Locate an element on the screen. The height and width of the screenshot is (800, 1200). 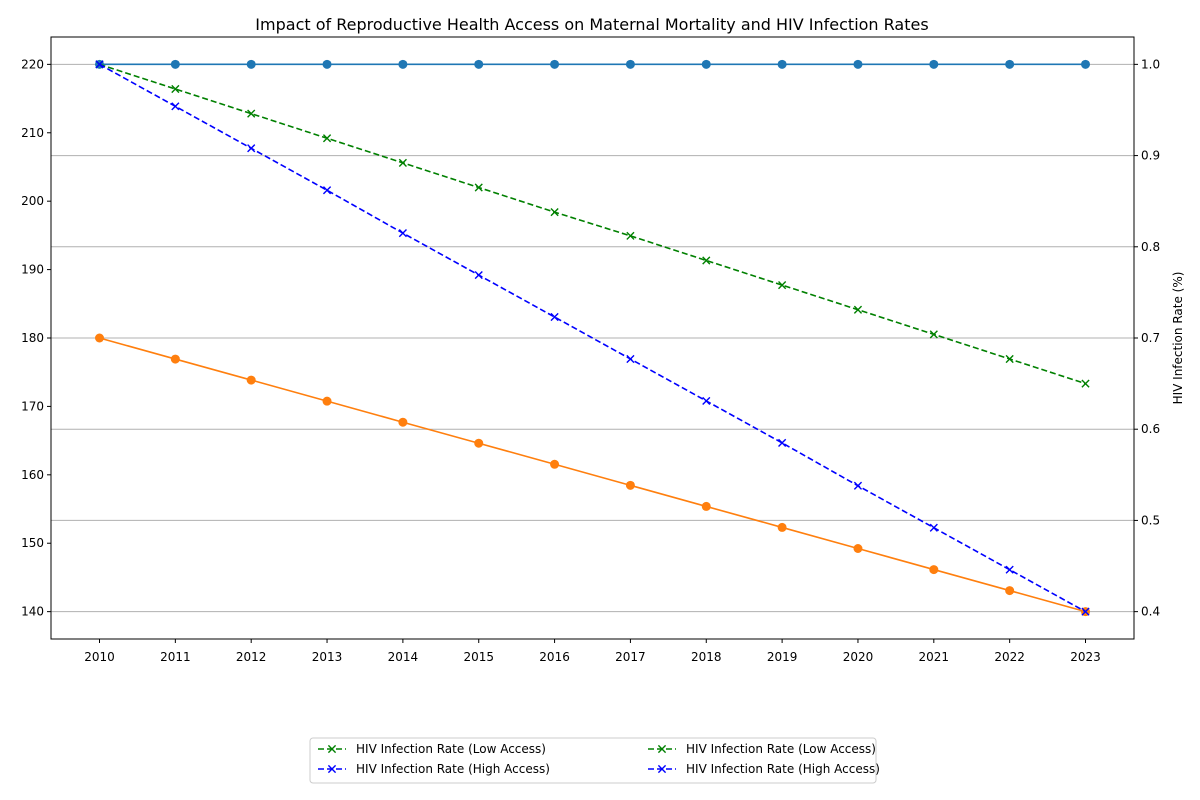
right-axis-tick-label: 0.6 is located at coordinates (1150, 429).